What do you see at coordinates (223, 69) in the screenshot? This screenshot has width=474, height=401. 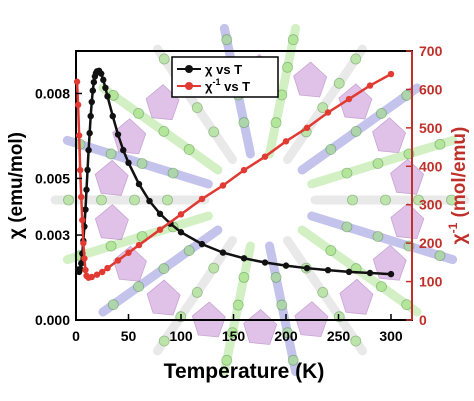 I see `legend-label-chi: χ vs T` at bounding box center [223, 69].